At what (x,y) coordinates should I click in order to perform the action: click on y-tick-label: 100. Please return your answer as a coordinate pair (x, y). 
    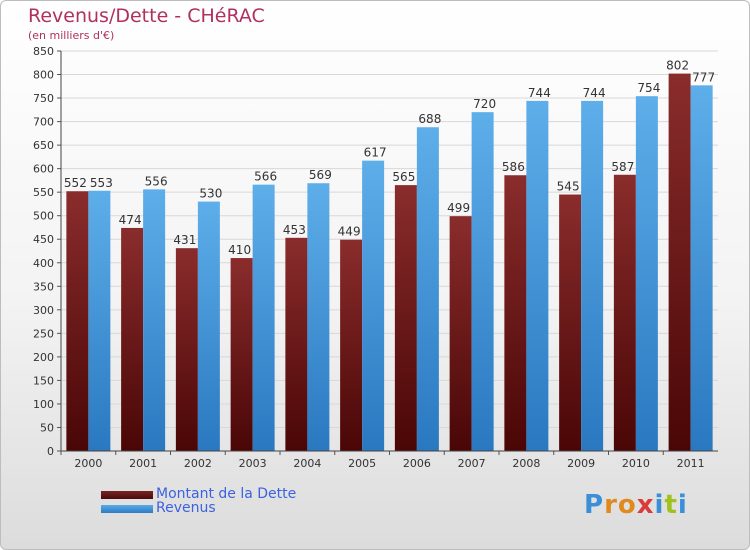
    Looking at the image, I should click on (43, 404).